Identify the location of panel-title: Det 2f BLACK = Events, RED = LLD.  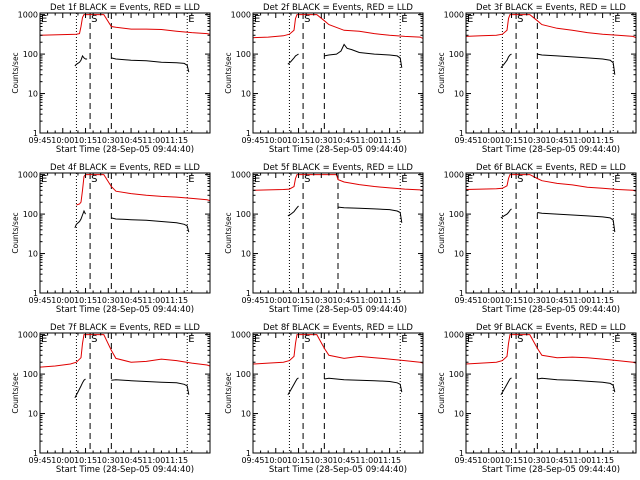
(338, 8).